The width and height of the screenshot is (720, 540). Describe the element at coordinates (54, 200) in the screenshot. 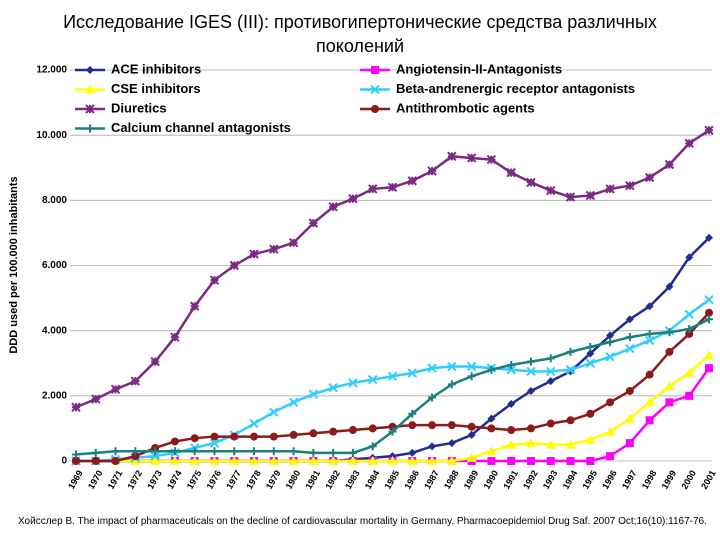

I see `y-tick-label: 8.000` at that location.